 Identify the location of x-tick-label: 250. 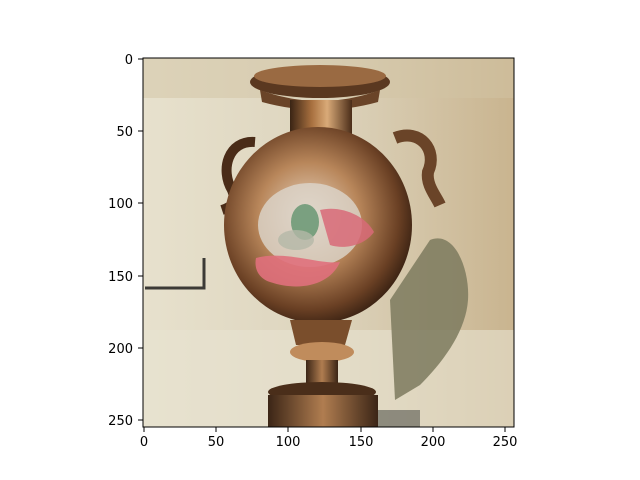
(505, 442).